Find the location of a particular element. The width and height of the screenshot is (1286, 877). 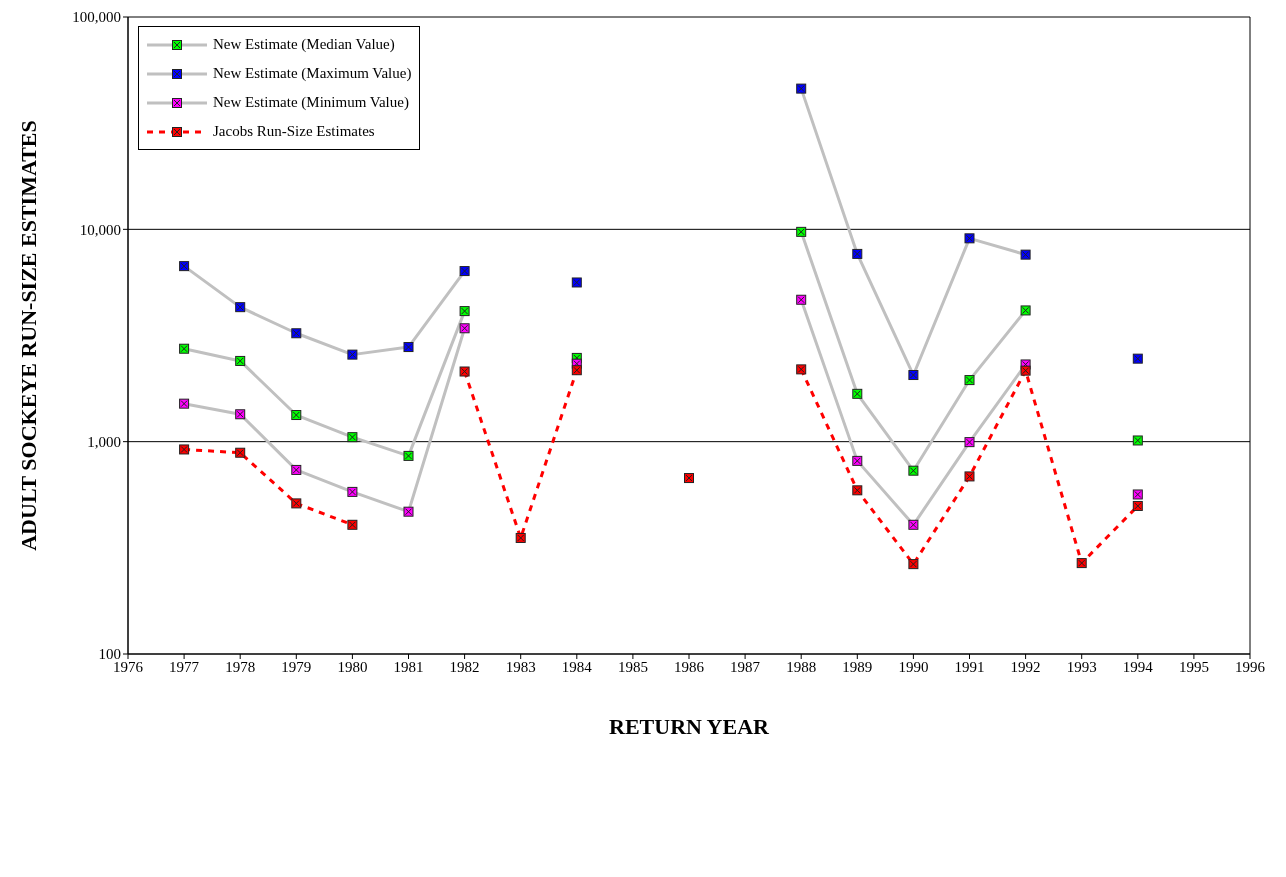

x-tick-label: 1995 is located at coordinates (1193, 666).